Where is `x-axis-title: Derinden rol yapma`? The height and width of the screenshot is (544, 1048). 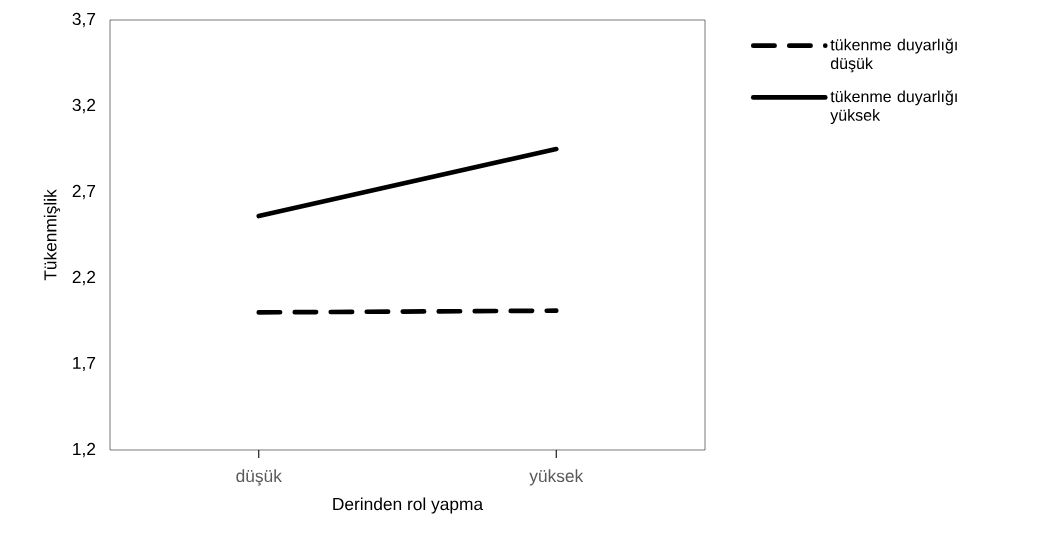
x-axis-title: Derinden rol yapma is located at coordinates (408, 505).